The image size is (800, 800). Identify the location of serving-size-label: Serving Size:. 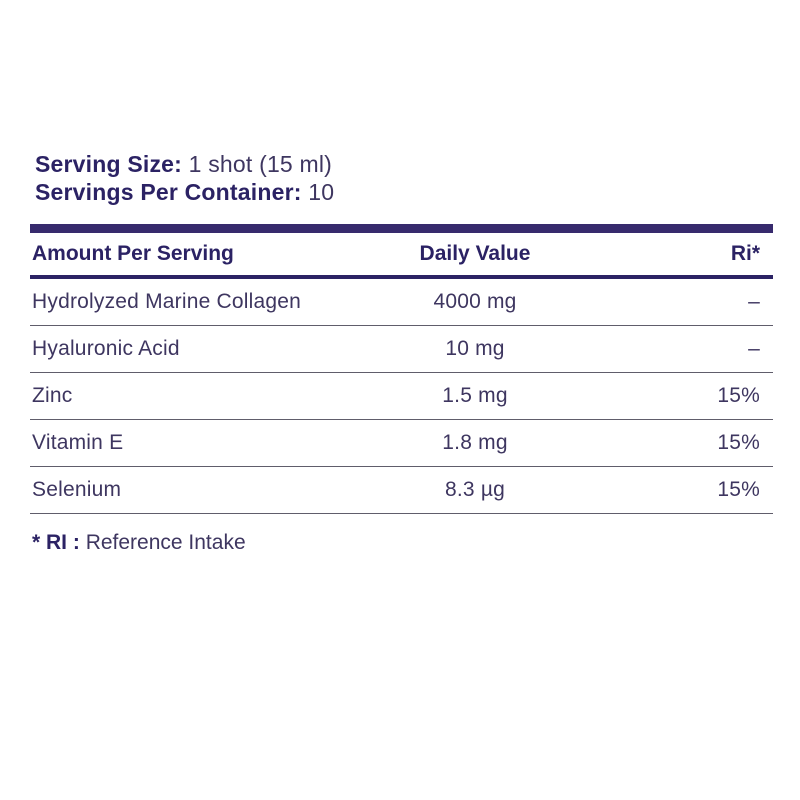
(109, 164).